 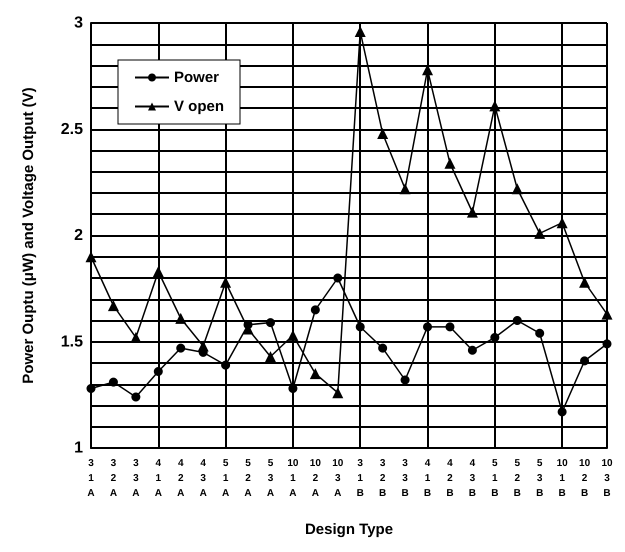 What do you see at coordinates (91, 478) in the screenshot?
I see `x-tick-label: 3 1 A` at bounding box center [91, 478].